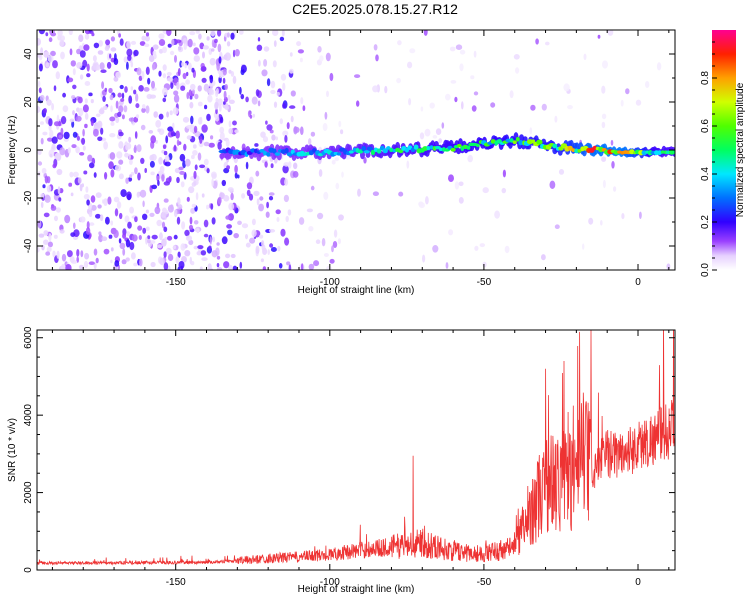 This screenshot has height=600, width=750. What do you see at coordinates (12, 450) in the screenshot?
I see `snr-y-axis-label: SNR (10 * v/v)` at bounding box center [12, 450].